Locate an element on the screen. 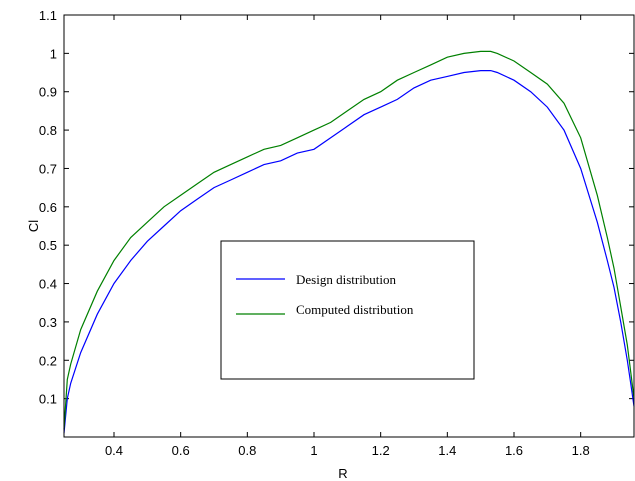 This screenshot has height=481, width=635. y-axis-label: Cl is located at coordinates (33, 226).